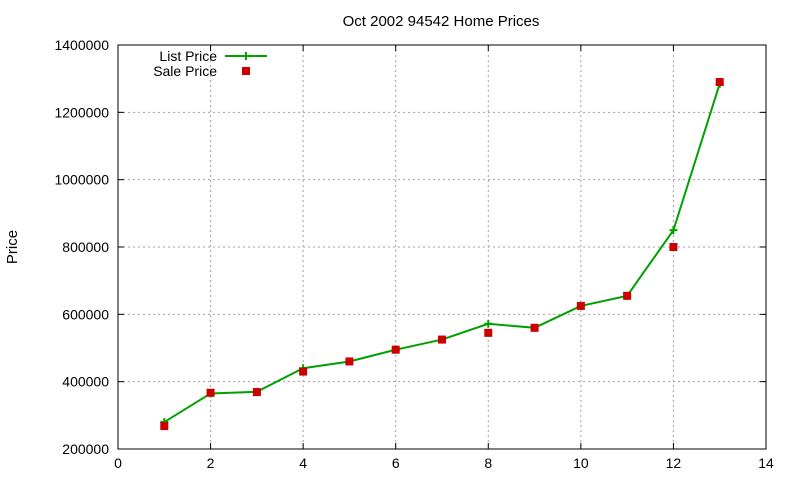 The image size is (800, 480). Describe the element at coordinates (766, 463) in the screenshot. I see `x-tick-label: 14` at that location.